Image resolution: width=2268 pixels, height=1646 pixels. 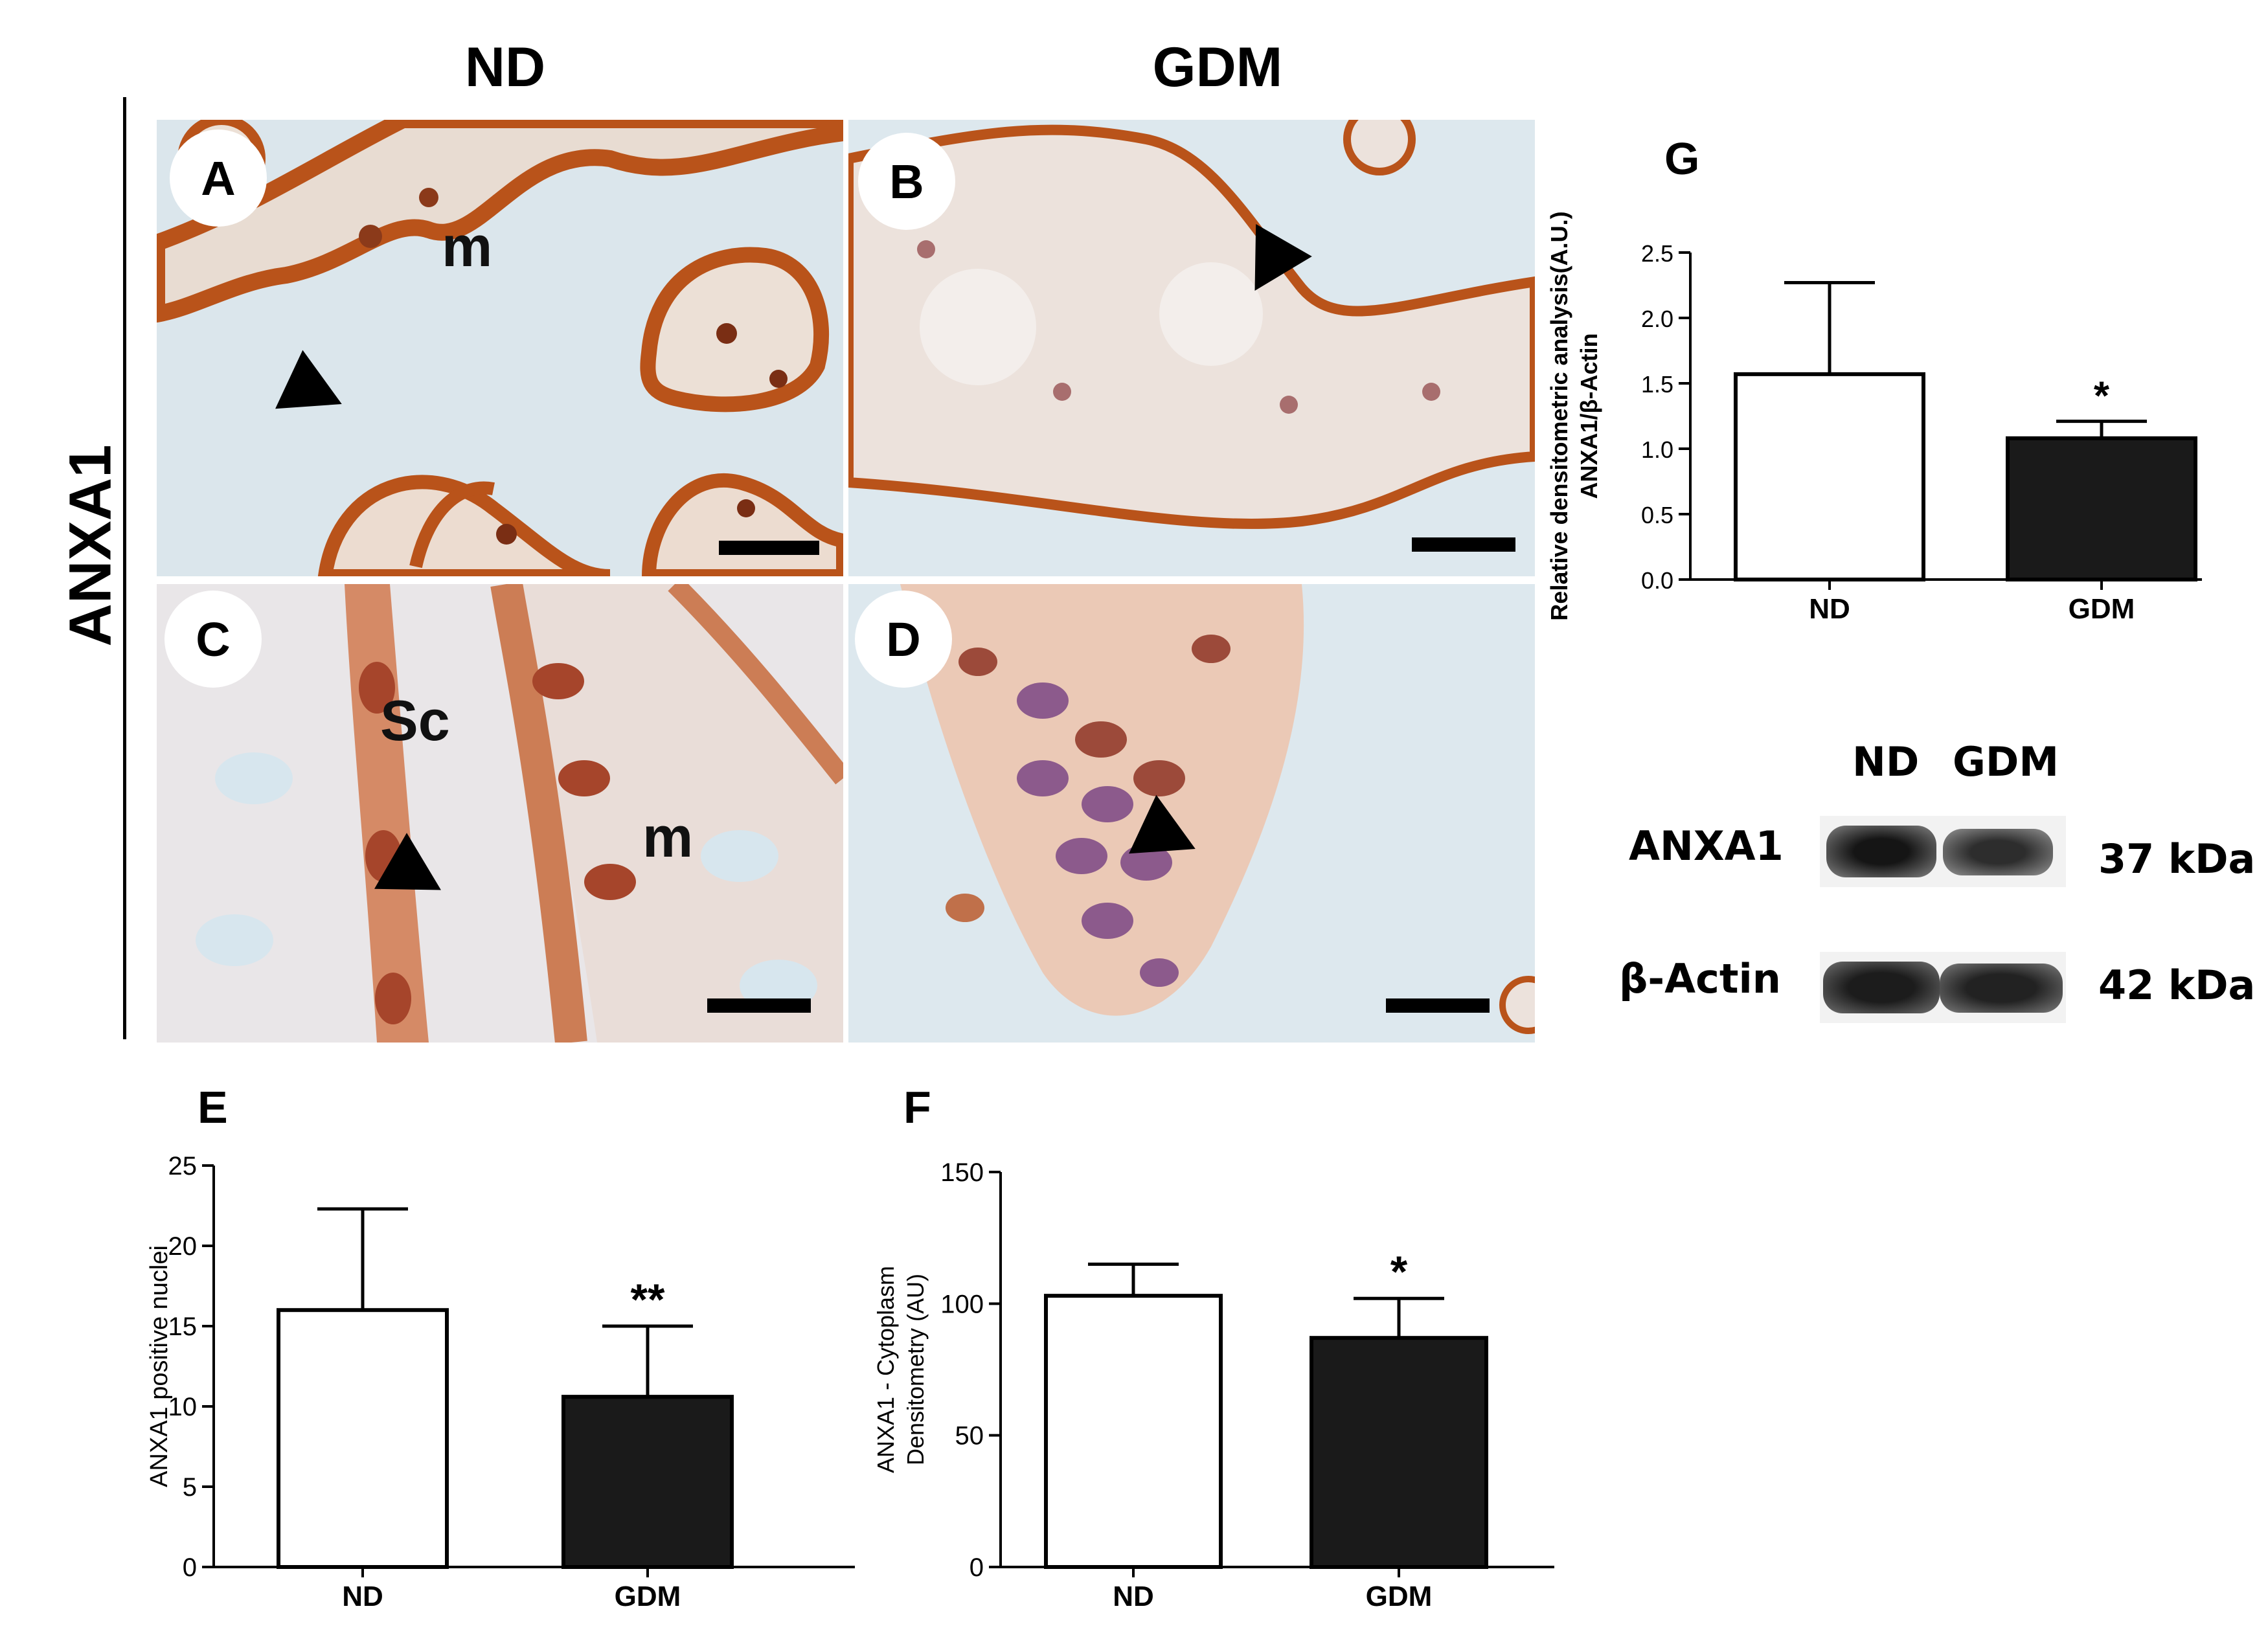 I want to click on chart-e-y-tick-label: 10, so click(x=183, y=1407).